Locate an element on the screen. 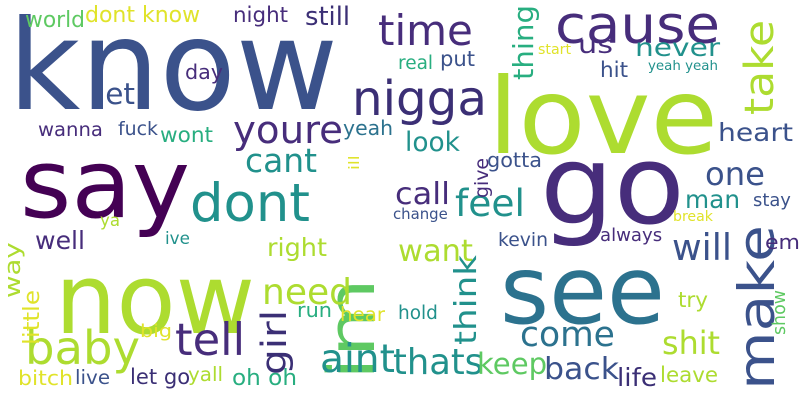  cloud-word: feel is located at coordinates (490, 203).